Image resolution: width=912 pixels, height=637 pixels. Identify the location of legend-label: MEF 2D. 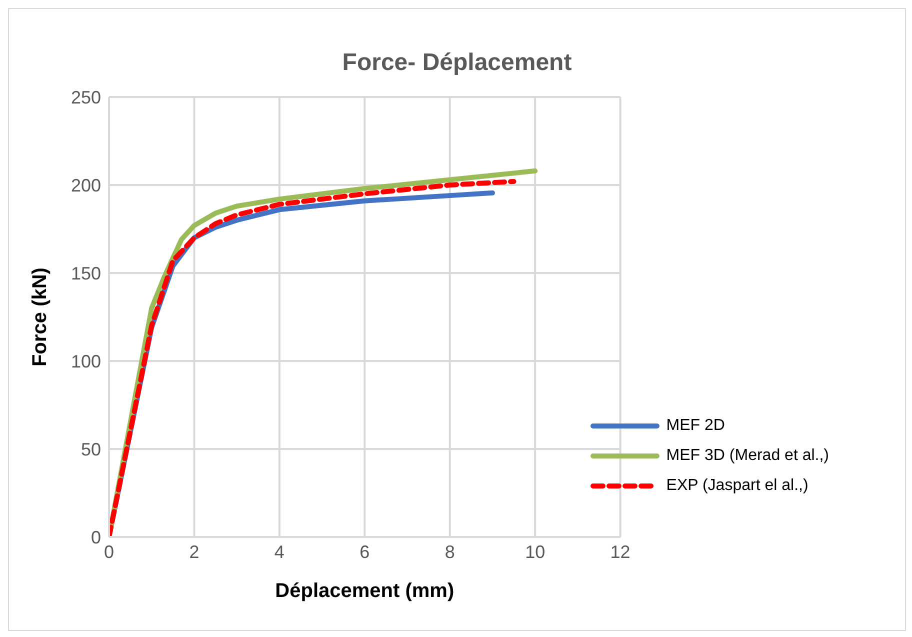
(695, 426).